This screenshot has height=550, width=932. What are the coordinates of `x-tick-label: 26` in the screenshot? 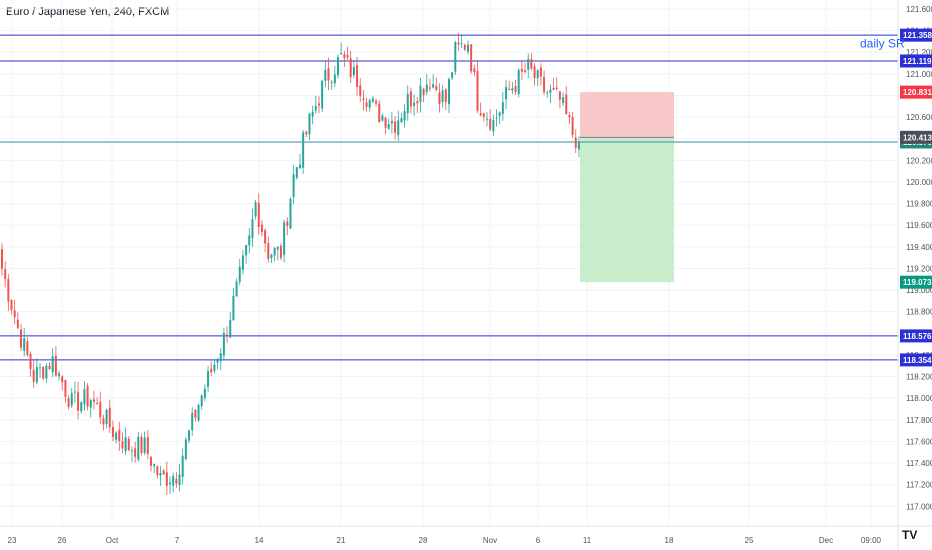 It's located at (62, 540).